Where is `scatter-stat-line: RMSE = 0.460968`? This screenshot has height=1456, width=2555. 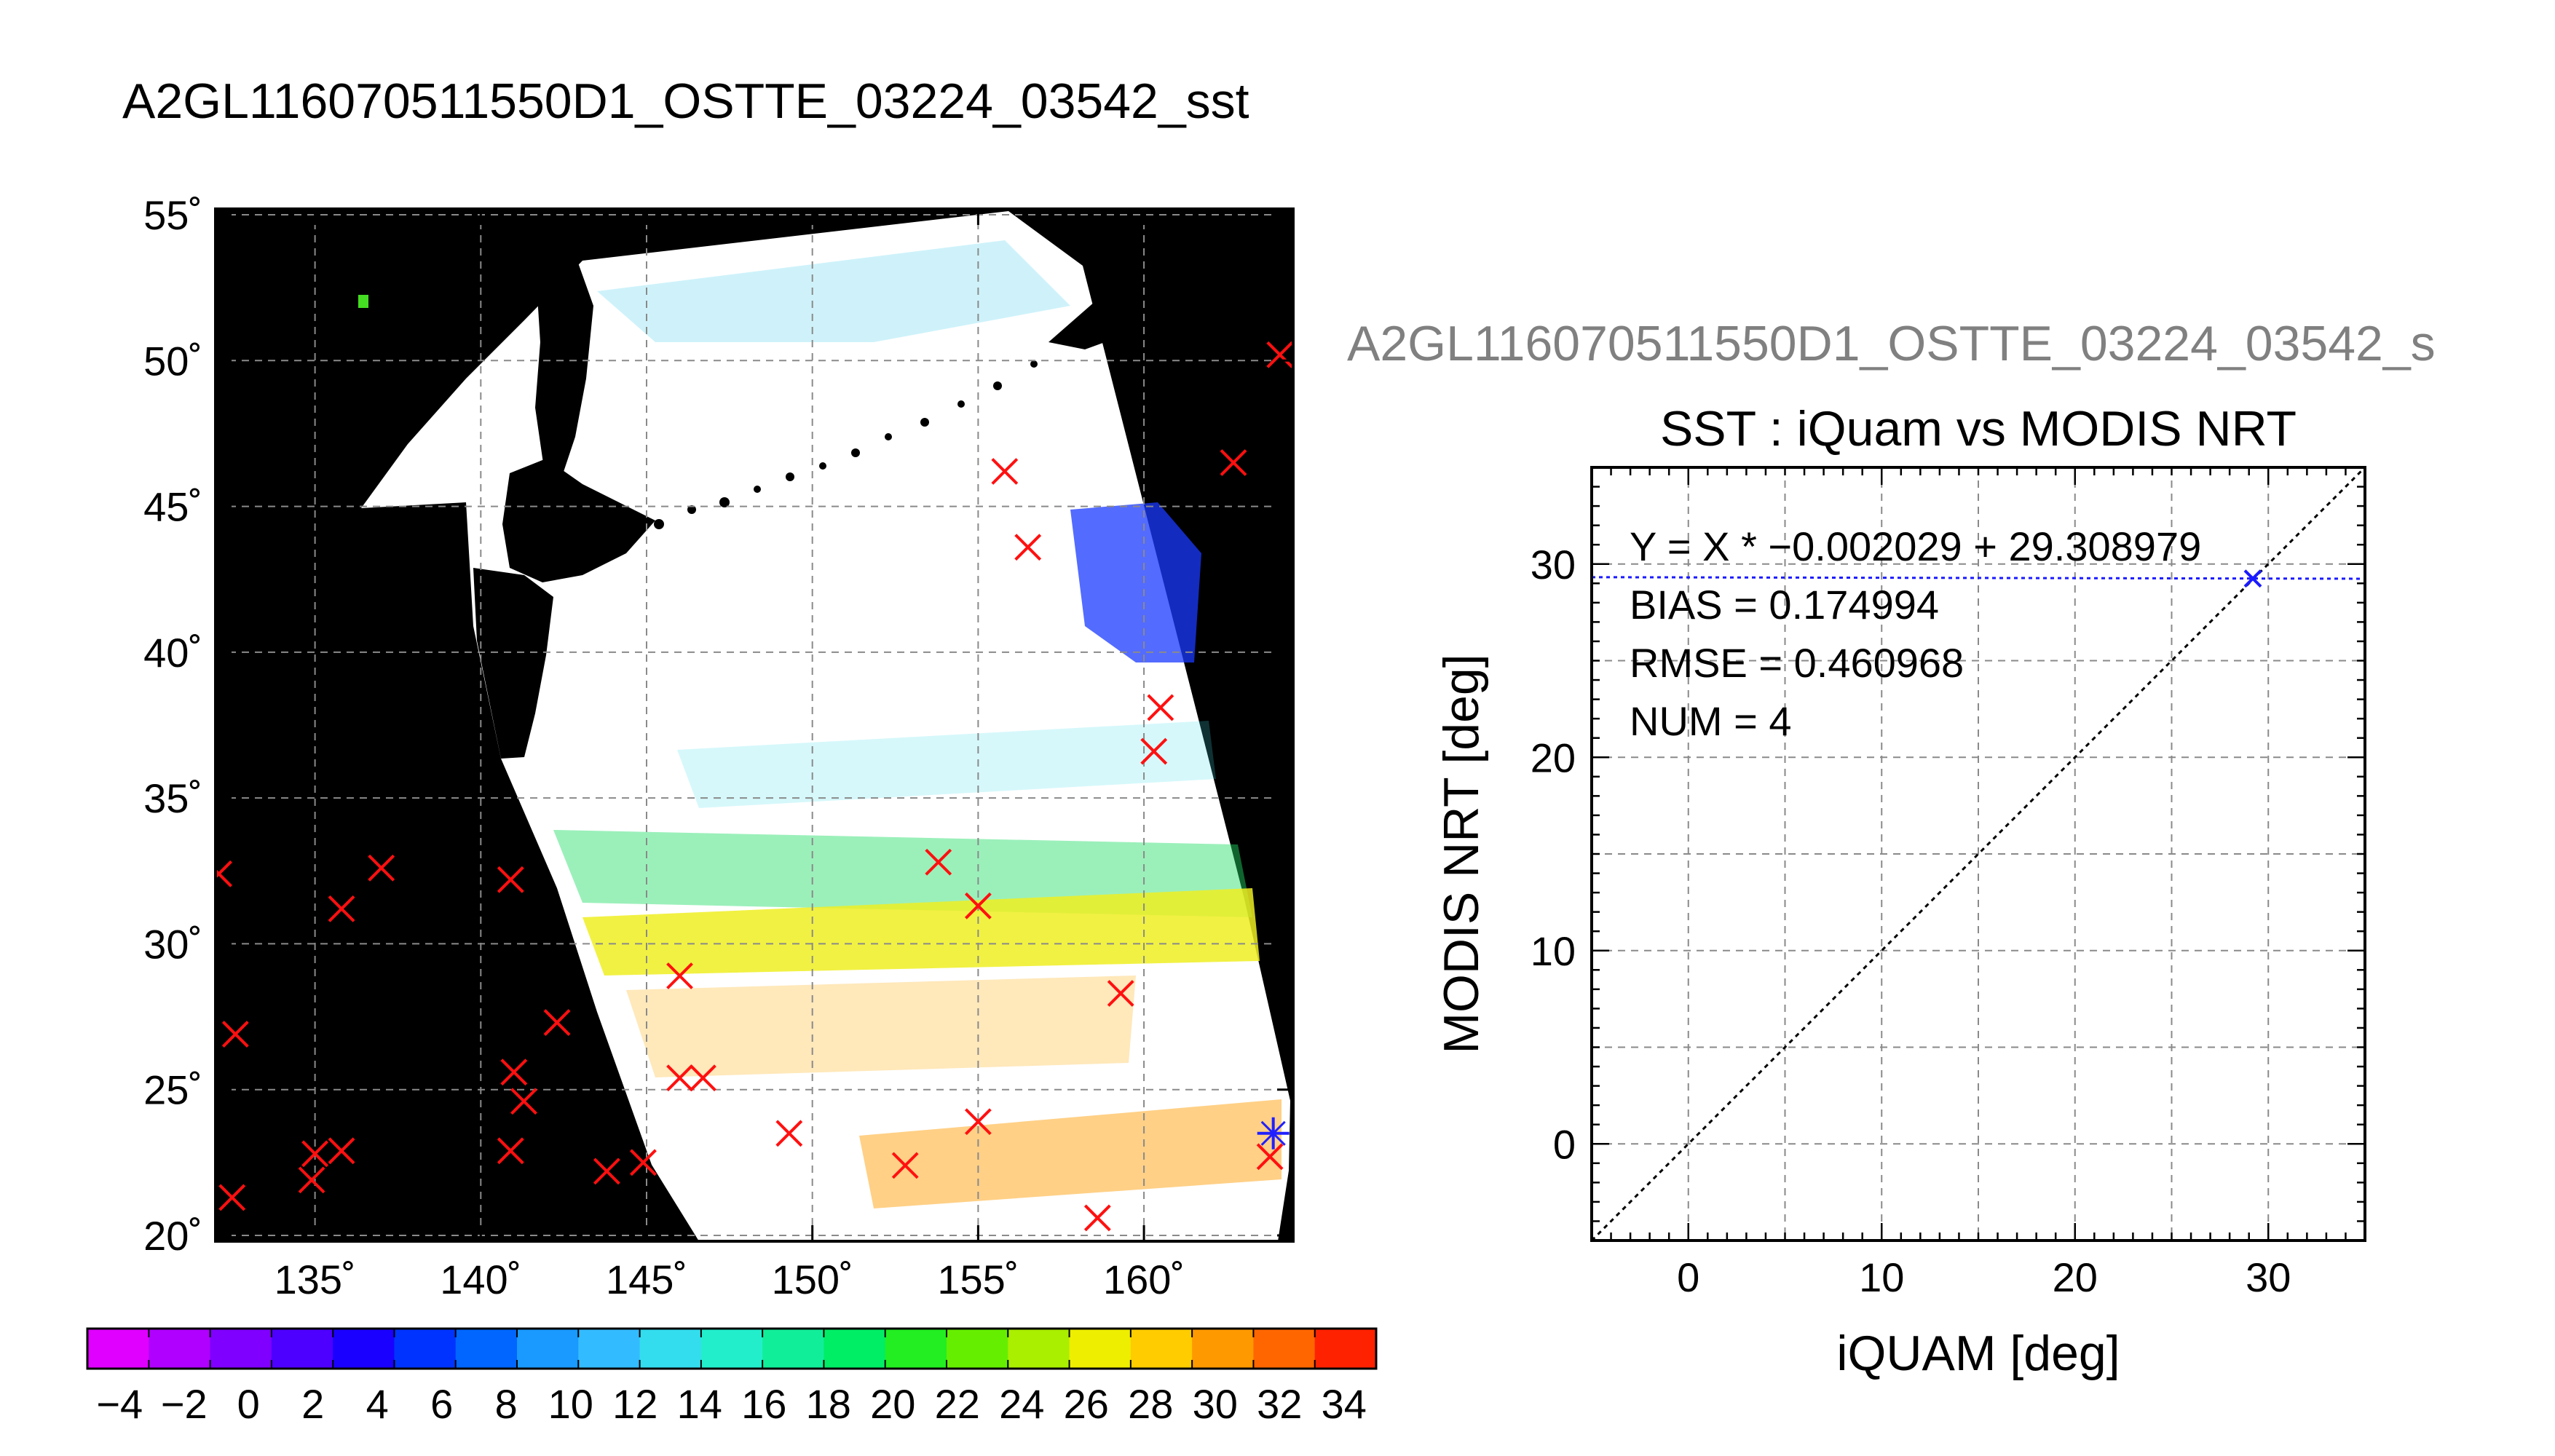
scatter-stat-line: RMSE = 0.460968 is located at coordinates (1797, 663).